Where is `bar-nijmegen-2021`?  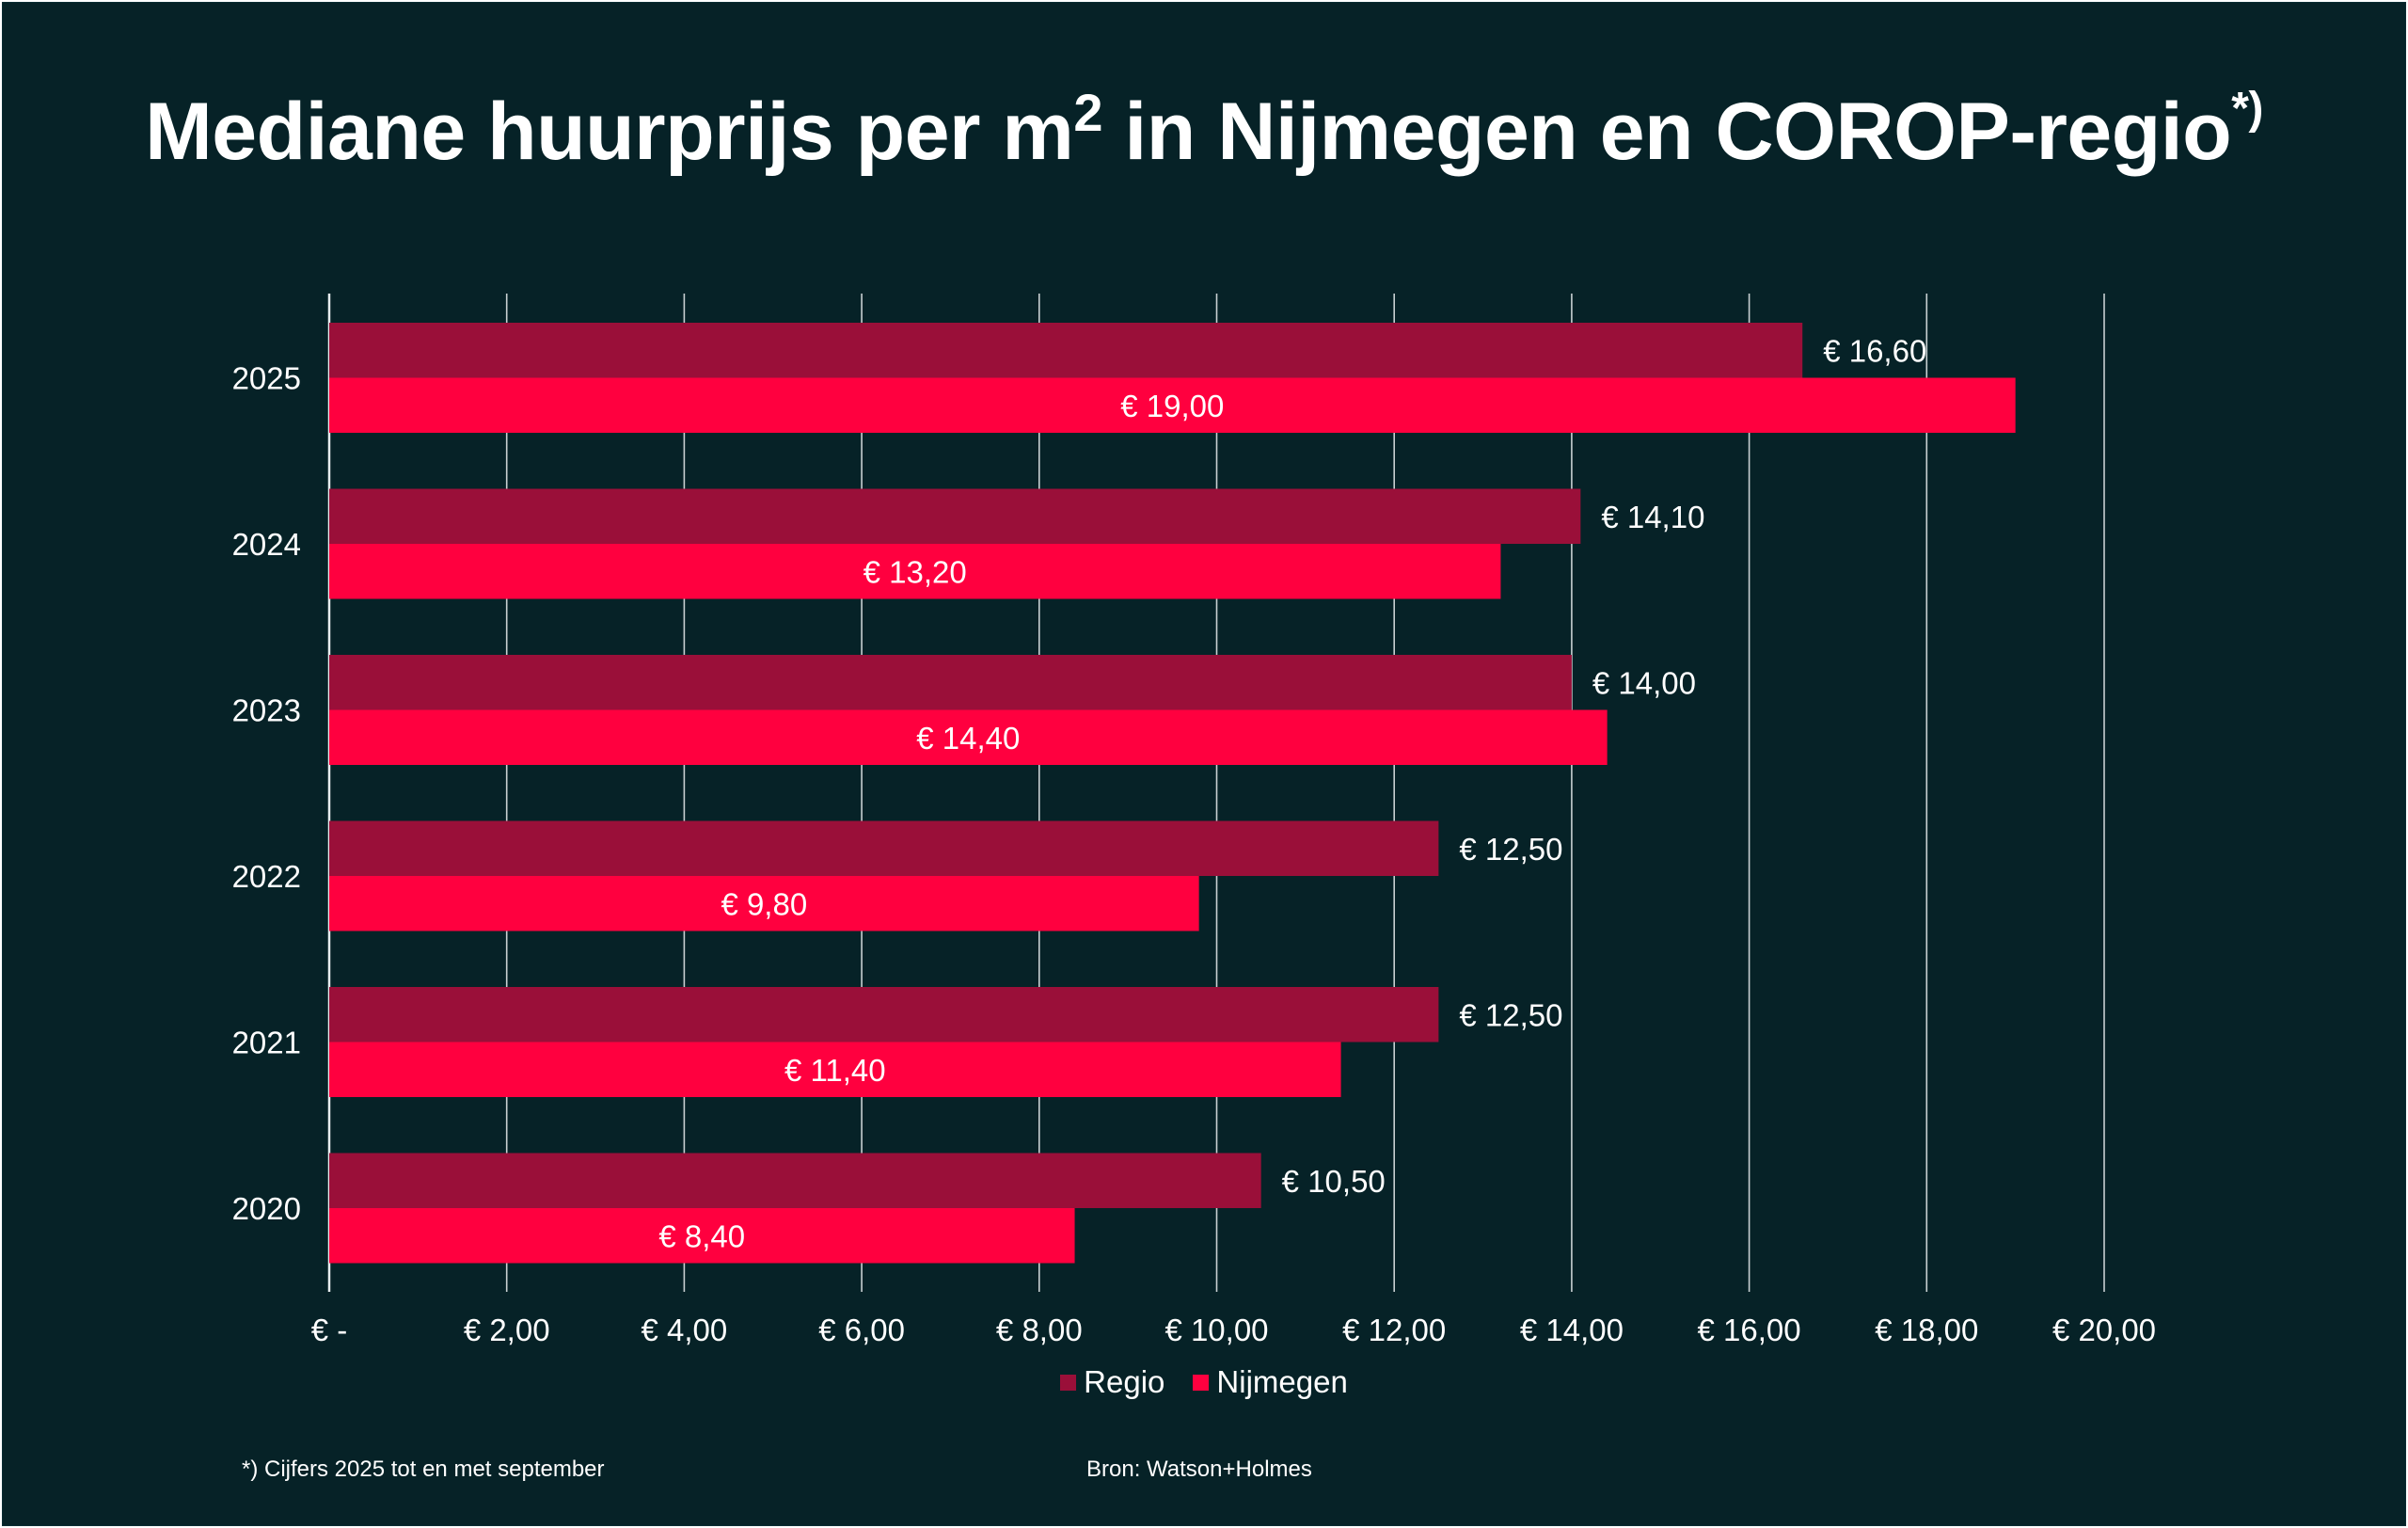
bar-nijmegen-2021 is located at coordinates (835, 1069).